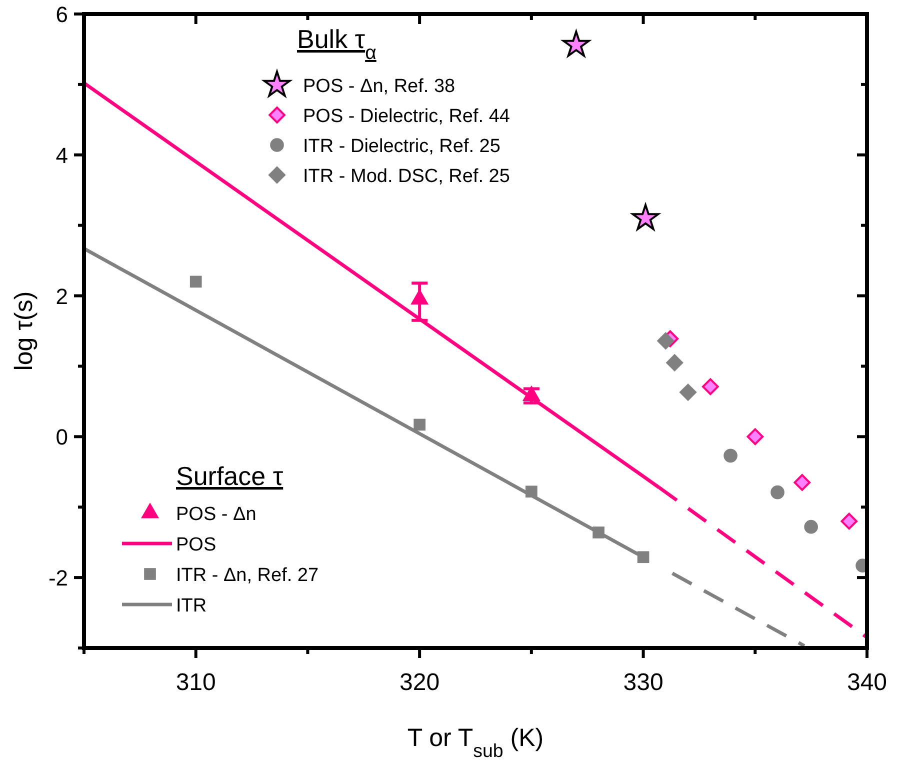 The image size is (903, 763). I want to click on annotation: Surface τ, so click(230, 476).